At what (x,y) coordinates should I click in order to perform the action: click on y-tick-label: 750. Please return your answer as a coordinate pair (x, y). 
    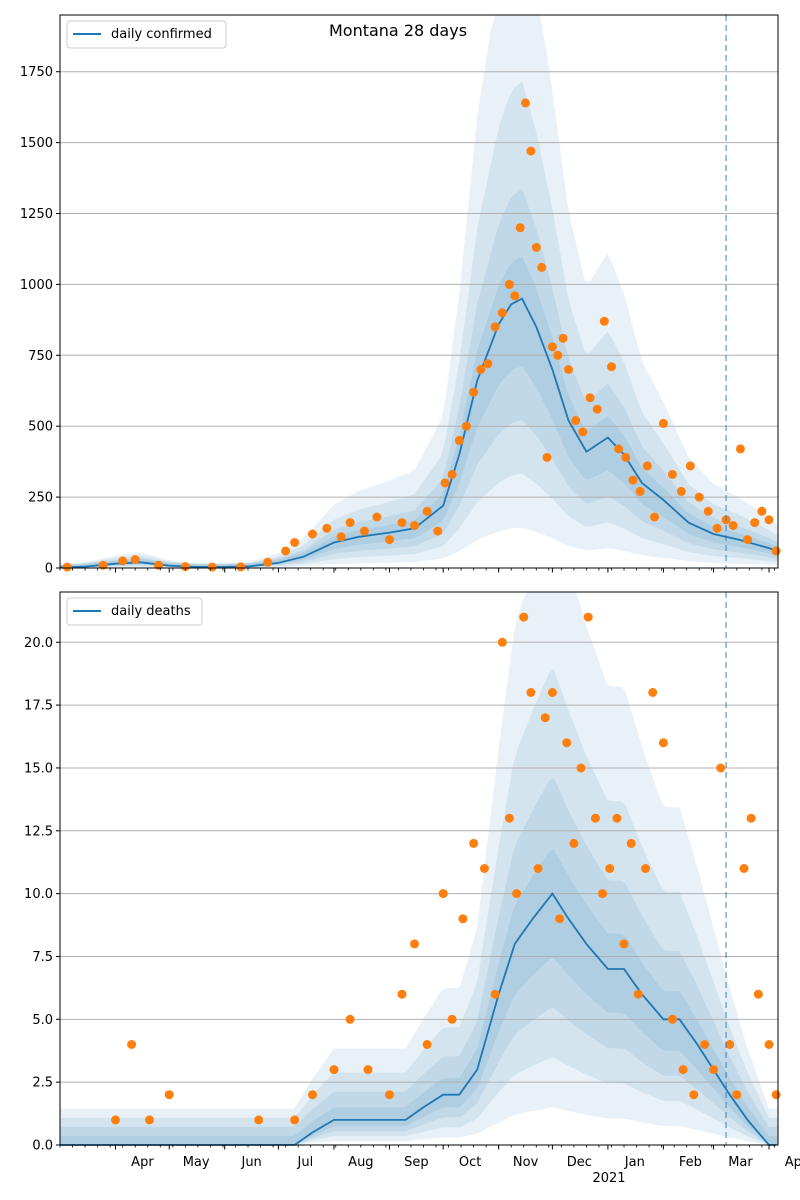
    Looking at the image, I should click on (40, 356).